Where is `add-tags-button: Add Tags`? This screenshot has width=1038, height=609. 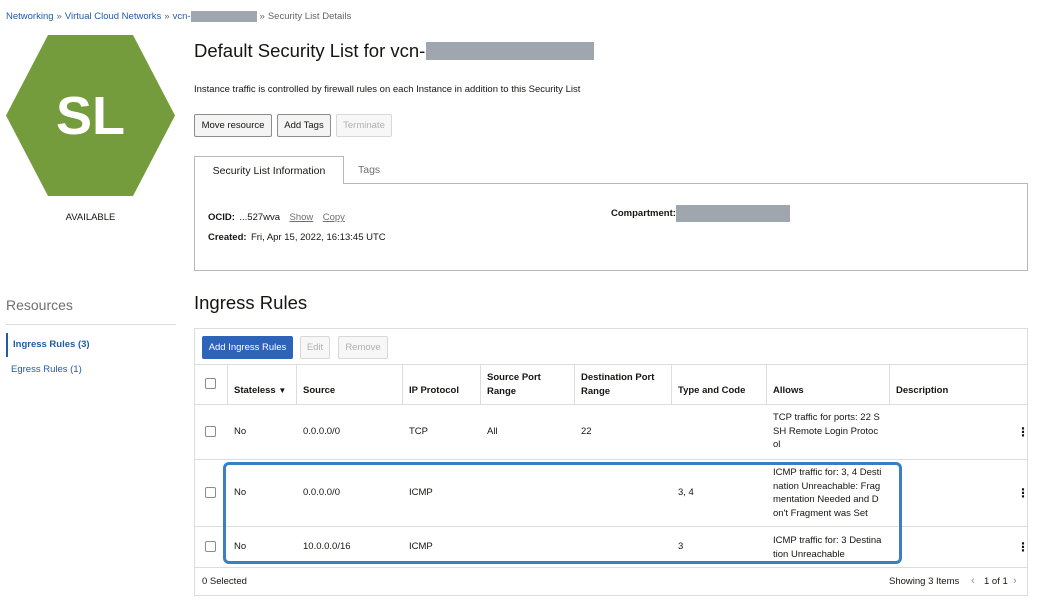 add-tags-button: Add Tags is located at coordinates (304, 125).